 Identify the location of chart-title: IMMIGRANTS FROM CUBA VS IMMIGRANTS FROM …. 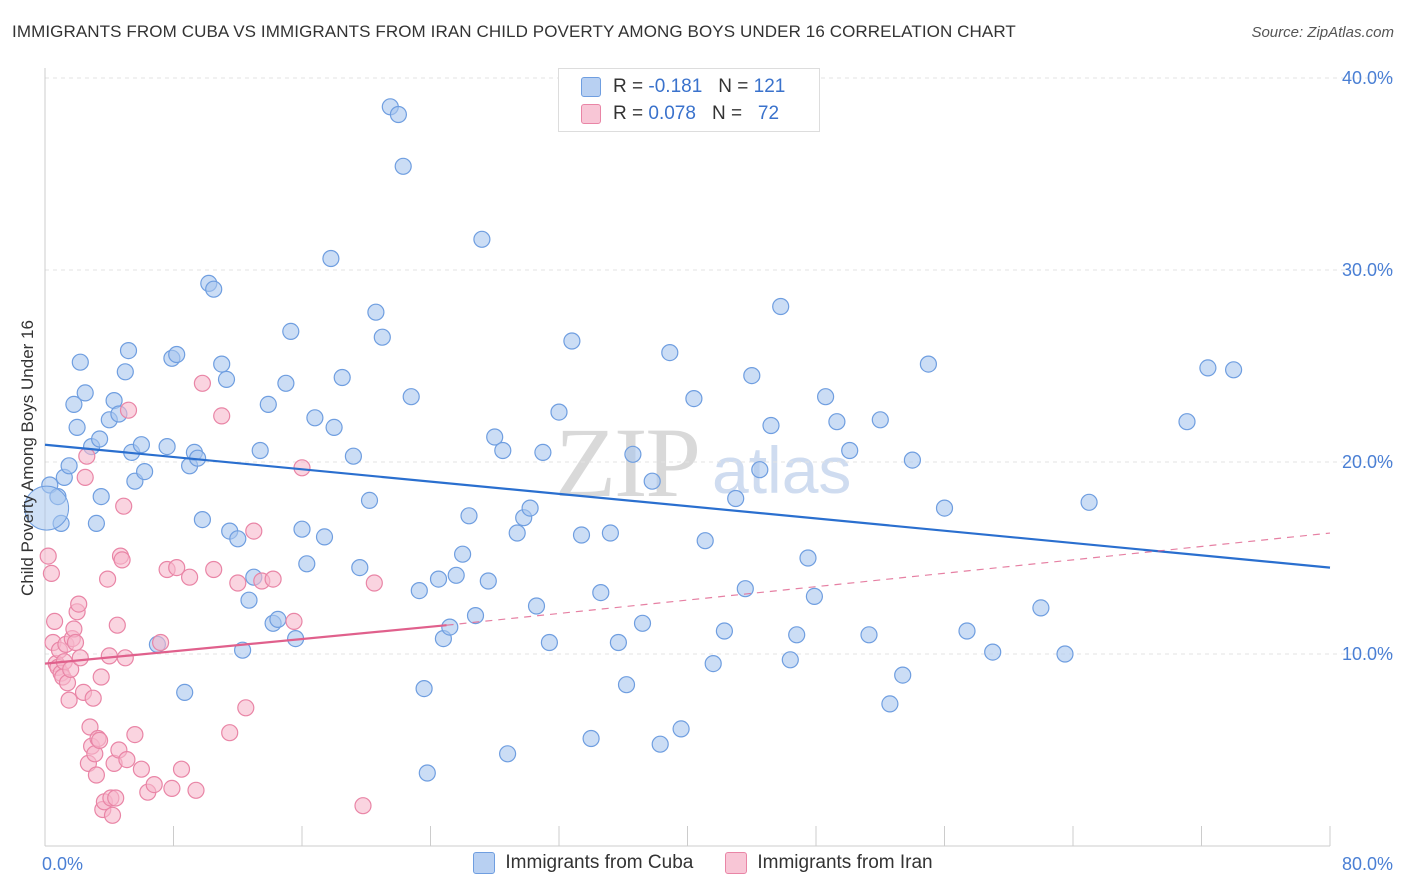
(514, 31).